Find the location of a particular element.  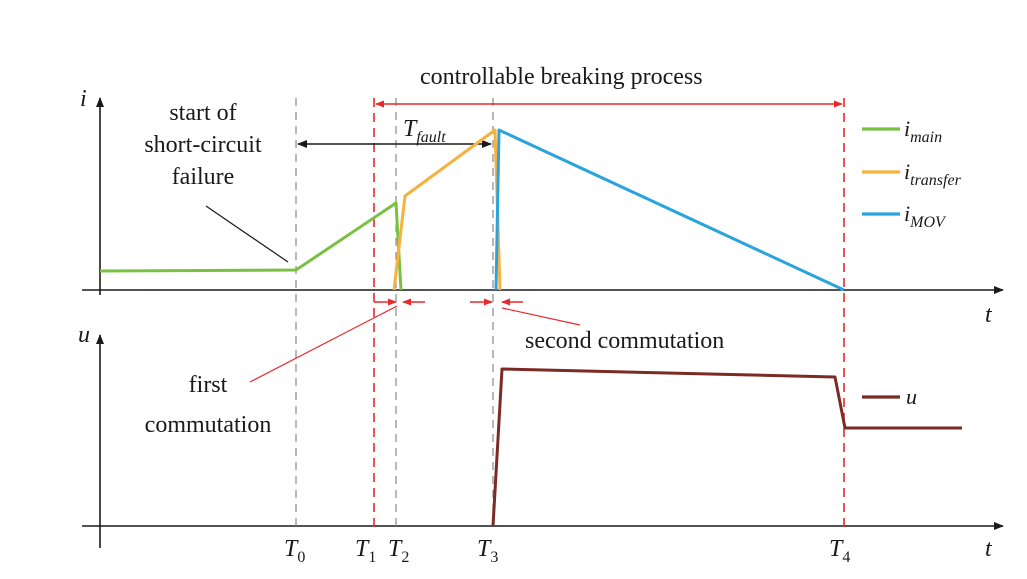

t4-label: T4 is located at coordinates (839, 551).